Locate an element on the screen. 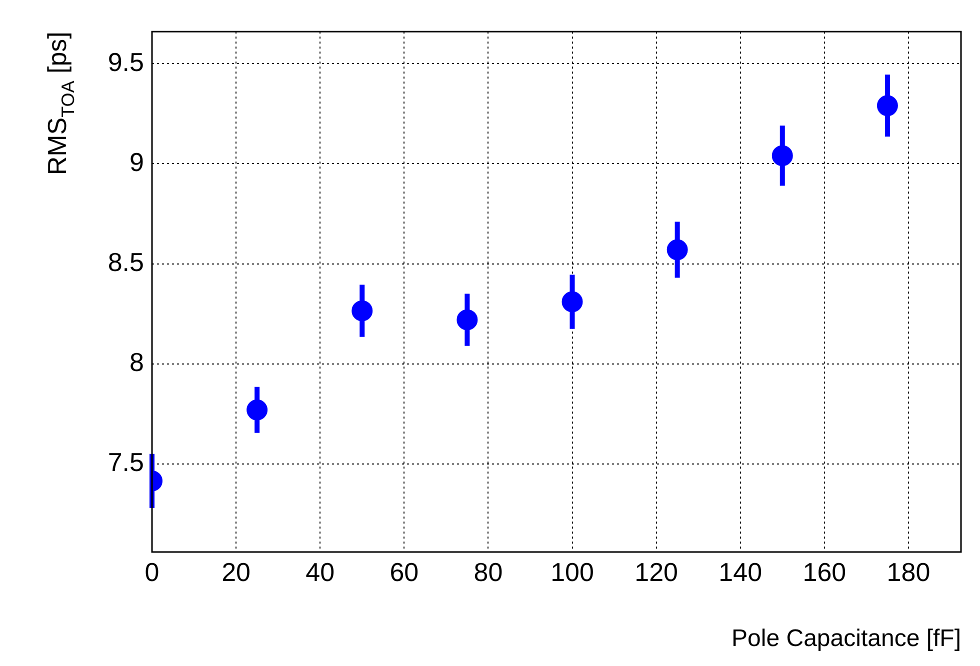 This screenshot has height=666, width=980. x-tick-label: 140 is located at coordinates (740, 571).